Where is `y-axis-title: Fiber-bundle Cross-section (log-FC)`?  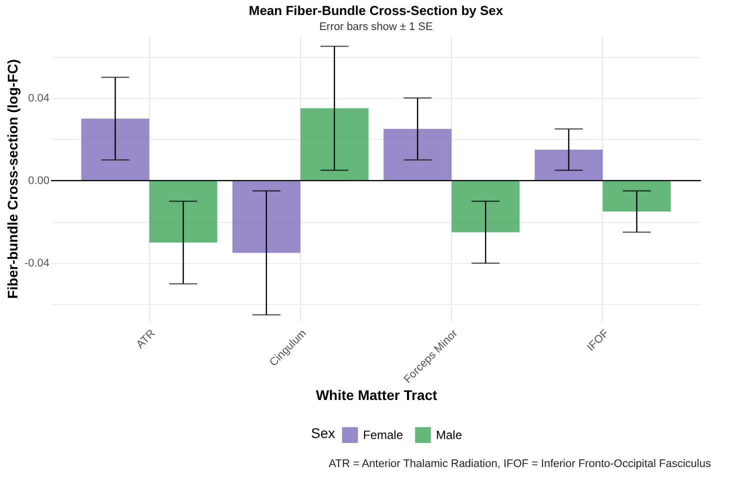 y-axis-title: Fiber-bundle Cross-section (log-FC) is located at coordinates (12, 179).